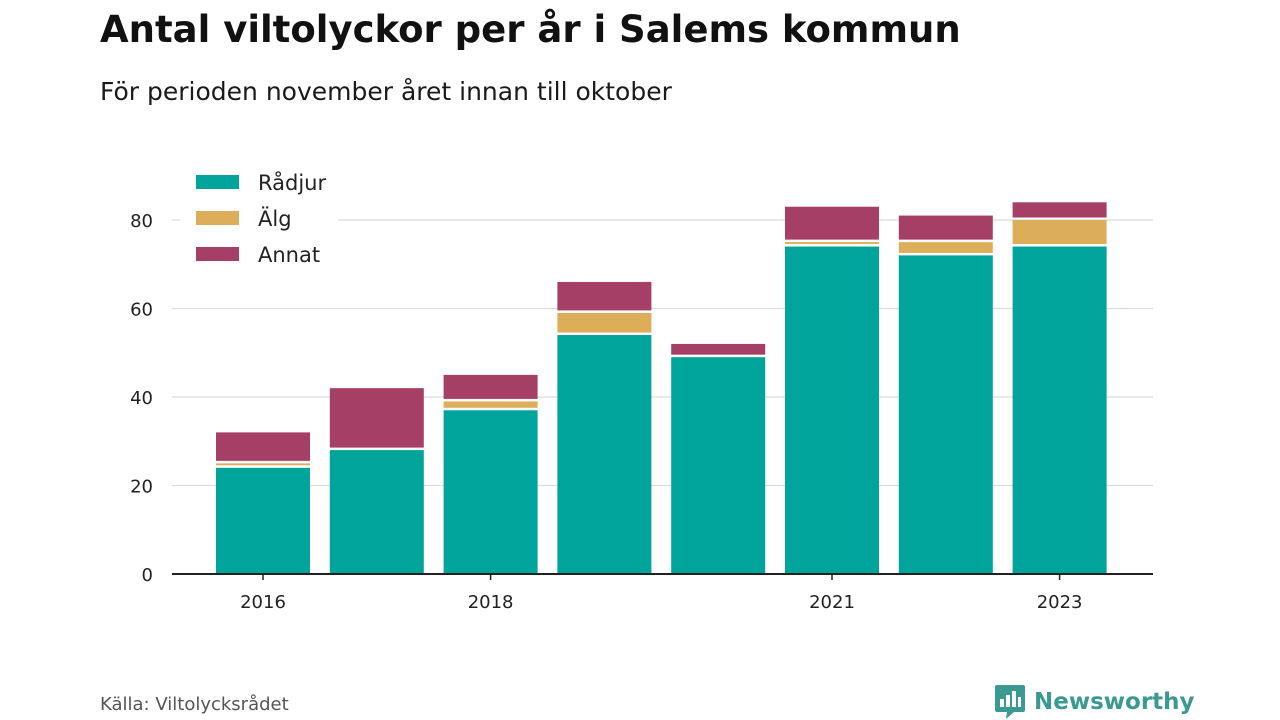  I want to click on y-tick-label: 40, so click(141, 398).